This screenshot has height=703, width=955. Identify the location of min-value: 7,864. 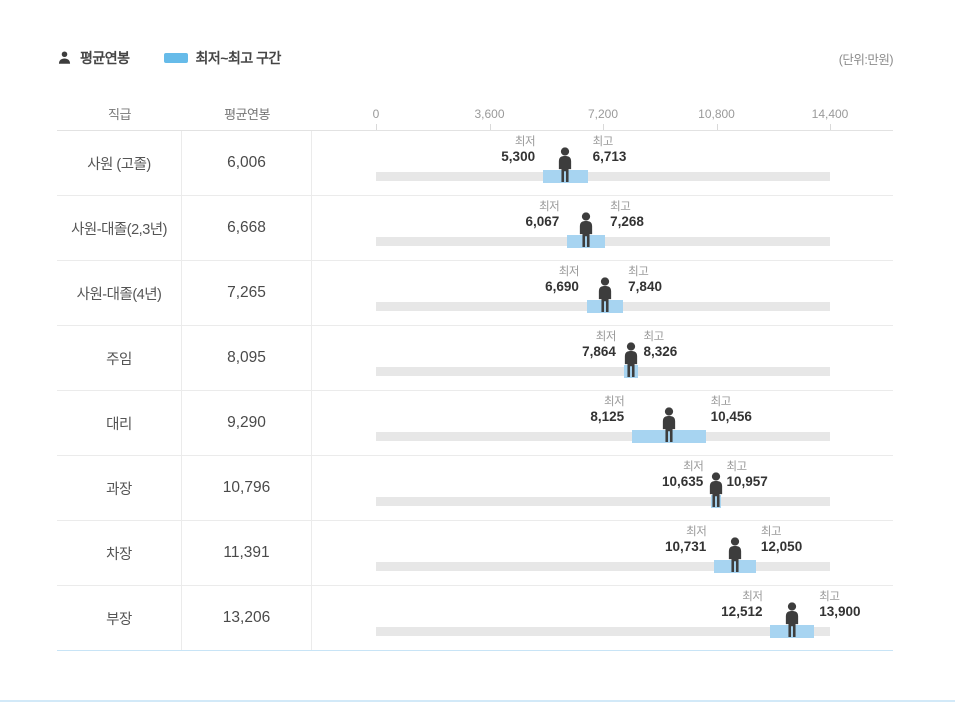
(599, 351).